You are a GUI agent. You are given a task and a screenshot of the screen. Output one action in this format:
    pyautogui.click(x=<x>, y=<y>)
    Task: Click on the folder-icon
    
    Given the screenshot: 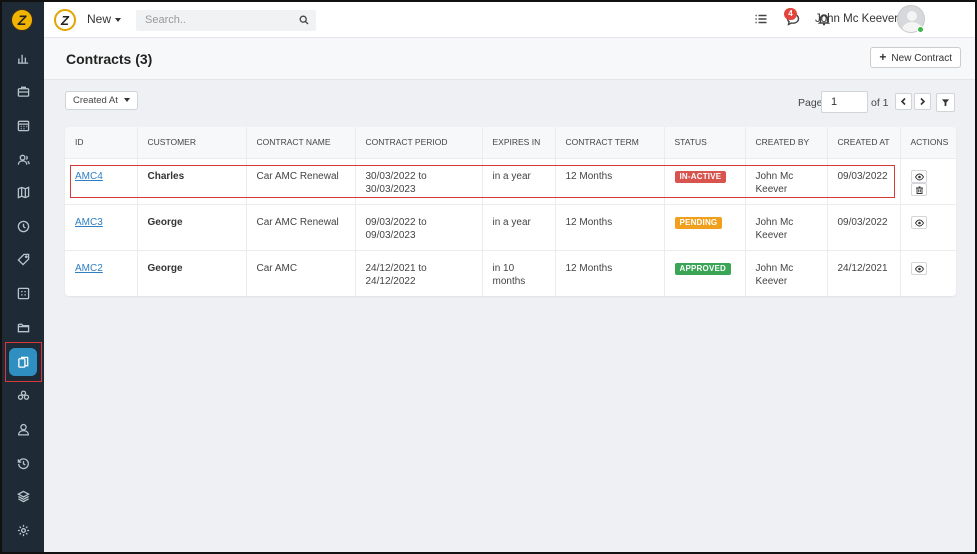 What is the action you would take?
    pyautogui.click(x=23, y=327)
    